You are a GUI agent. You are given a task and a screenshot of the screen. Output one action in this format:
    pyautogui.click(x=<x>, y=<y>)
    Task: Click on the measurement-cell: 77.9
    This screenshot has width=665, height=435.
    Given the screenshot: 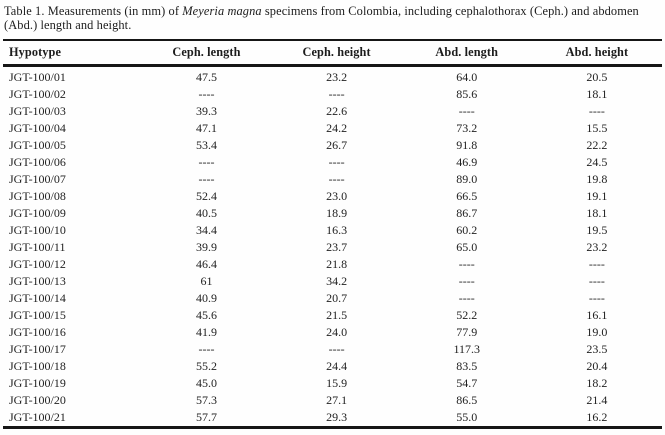 What is the action you would take?
    pyautogui.click(x=467, y=332)
    